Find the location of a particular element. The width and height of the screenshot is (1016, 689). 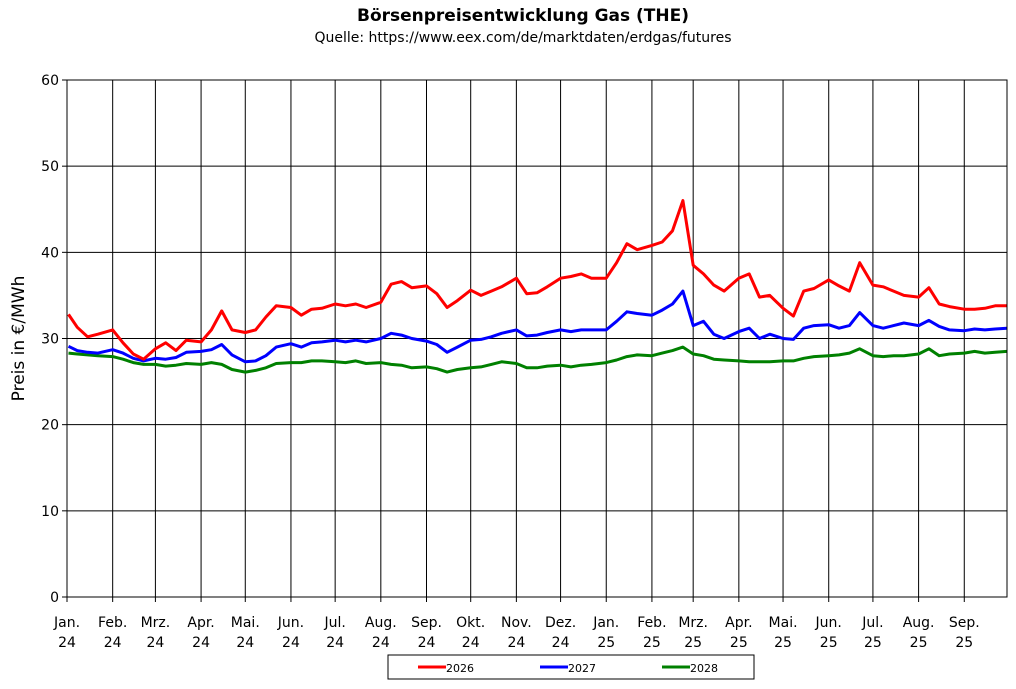

legend-item-2026: 2026 is located at coordinates (446, 668).